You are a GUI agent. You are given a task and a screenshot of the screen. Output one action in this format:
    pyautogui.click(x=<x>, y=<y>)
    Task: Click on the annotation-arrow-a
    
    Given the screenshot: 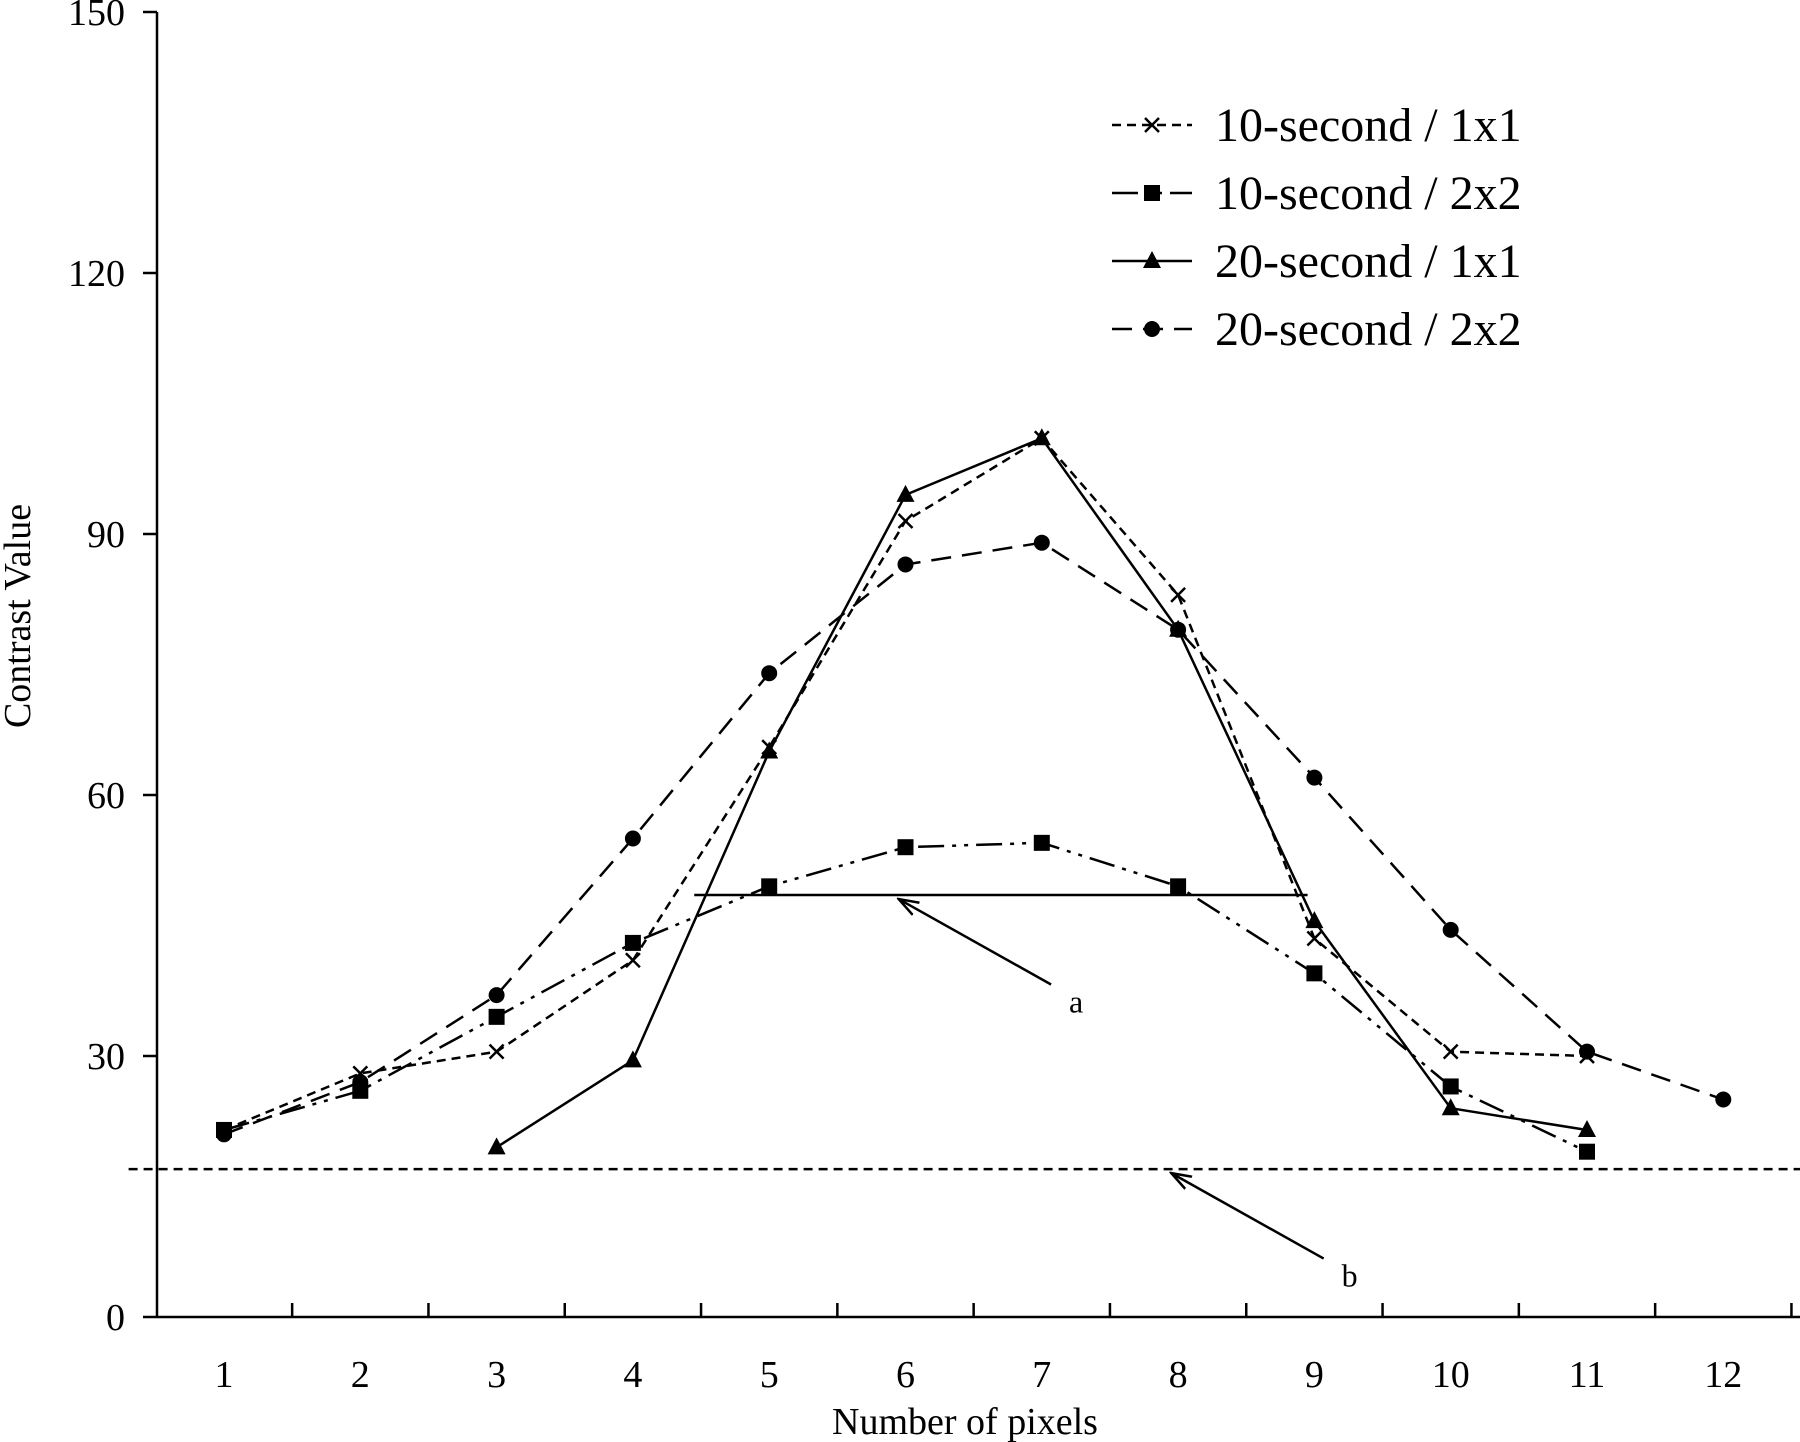 What is the action you would take?
    pyautogui.click(x=975, y=942)
    